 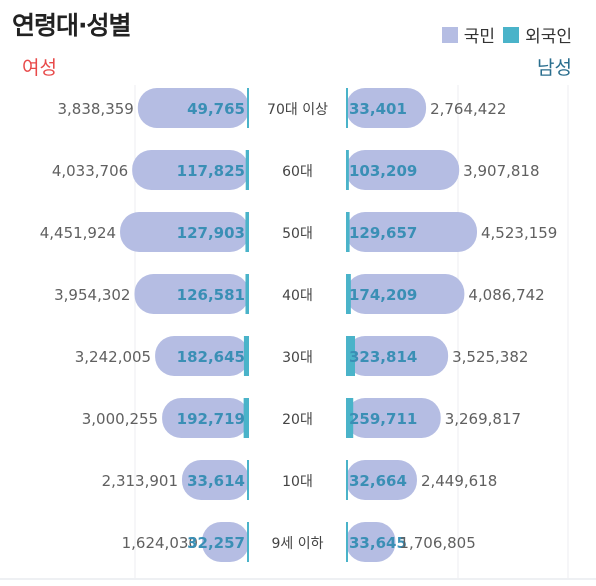 I want to click on label-female-citizen: 1,624,030, so click(x=160, y=543).